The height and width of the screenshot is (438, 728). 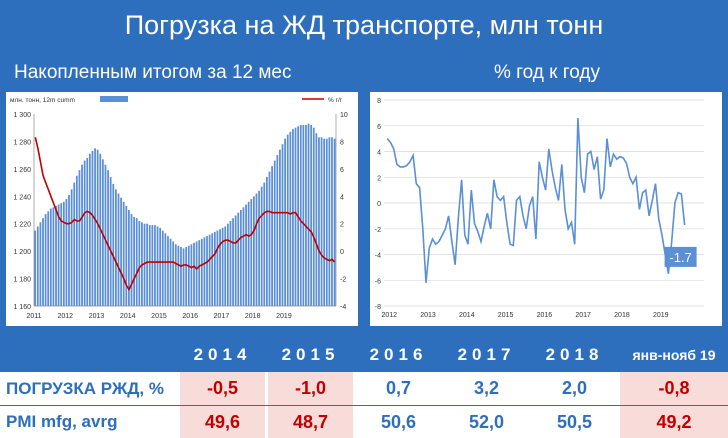 I want to click on legend-bar-label: млн. тонн, 12m cumm, so click(x=42, y=100).